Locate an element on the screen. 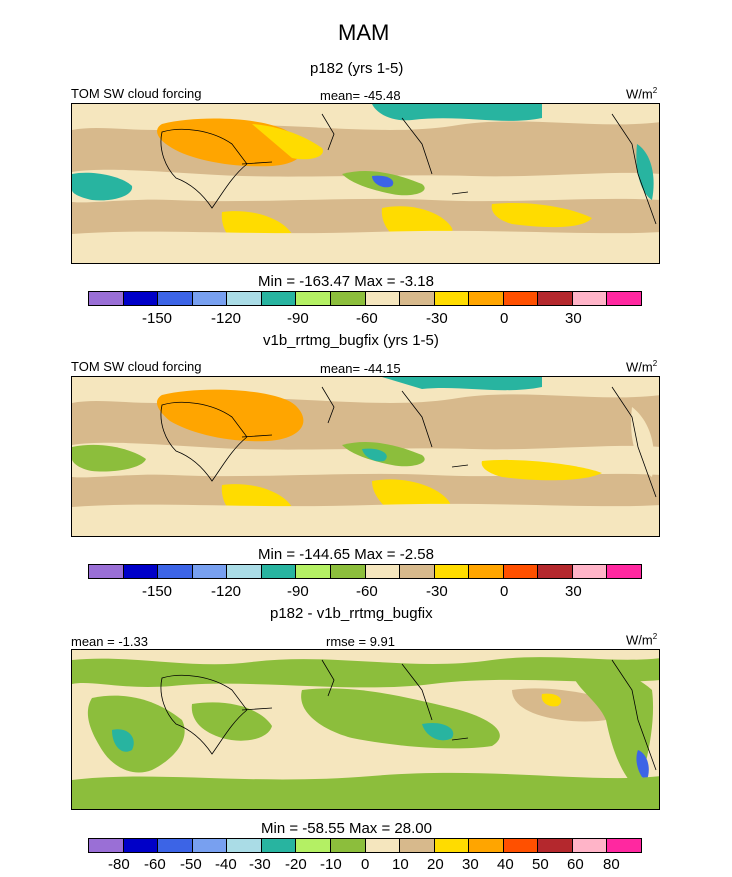 This screenshot has width=732, height=877. panel3-rmse-label: rmse = 9.91 is located at coordinates (361, 641).